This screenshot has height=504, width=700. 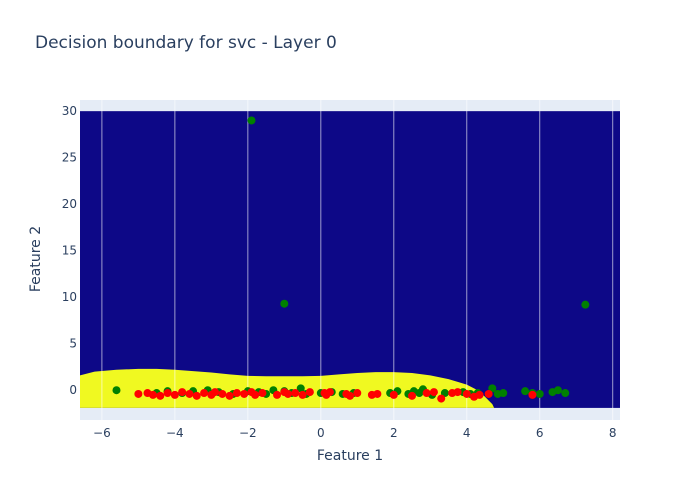 What do you see at coordinates (175, 433) in the screenshot?
I see `x-tick-label: −4` at bounding box center [175, 433].